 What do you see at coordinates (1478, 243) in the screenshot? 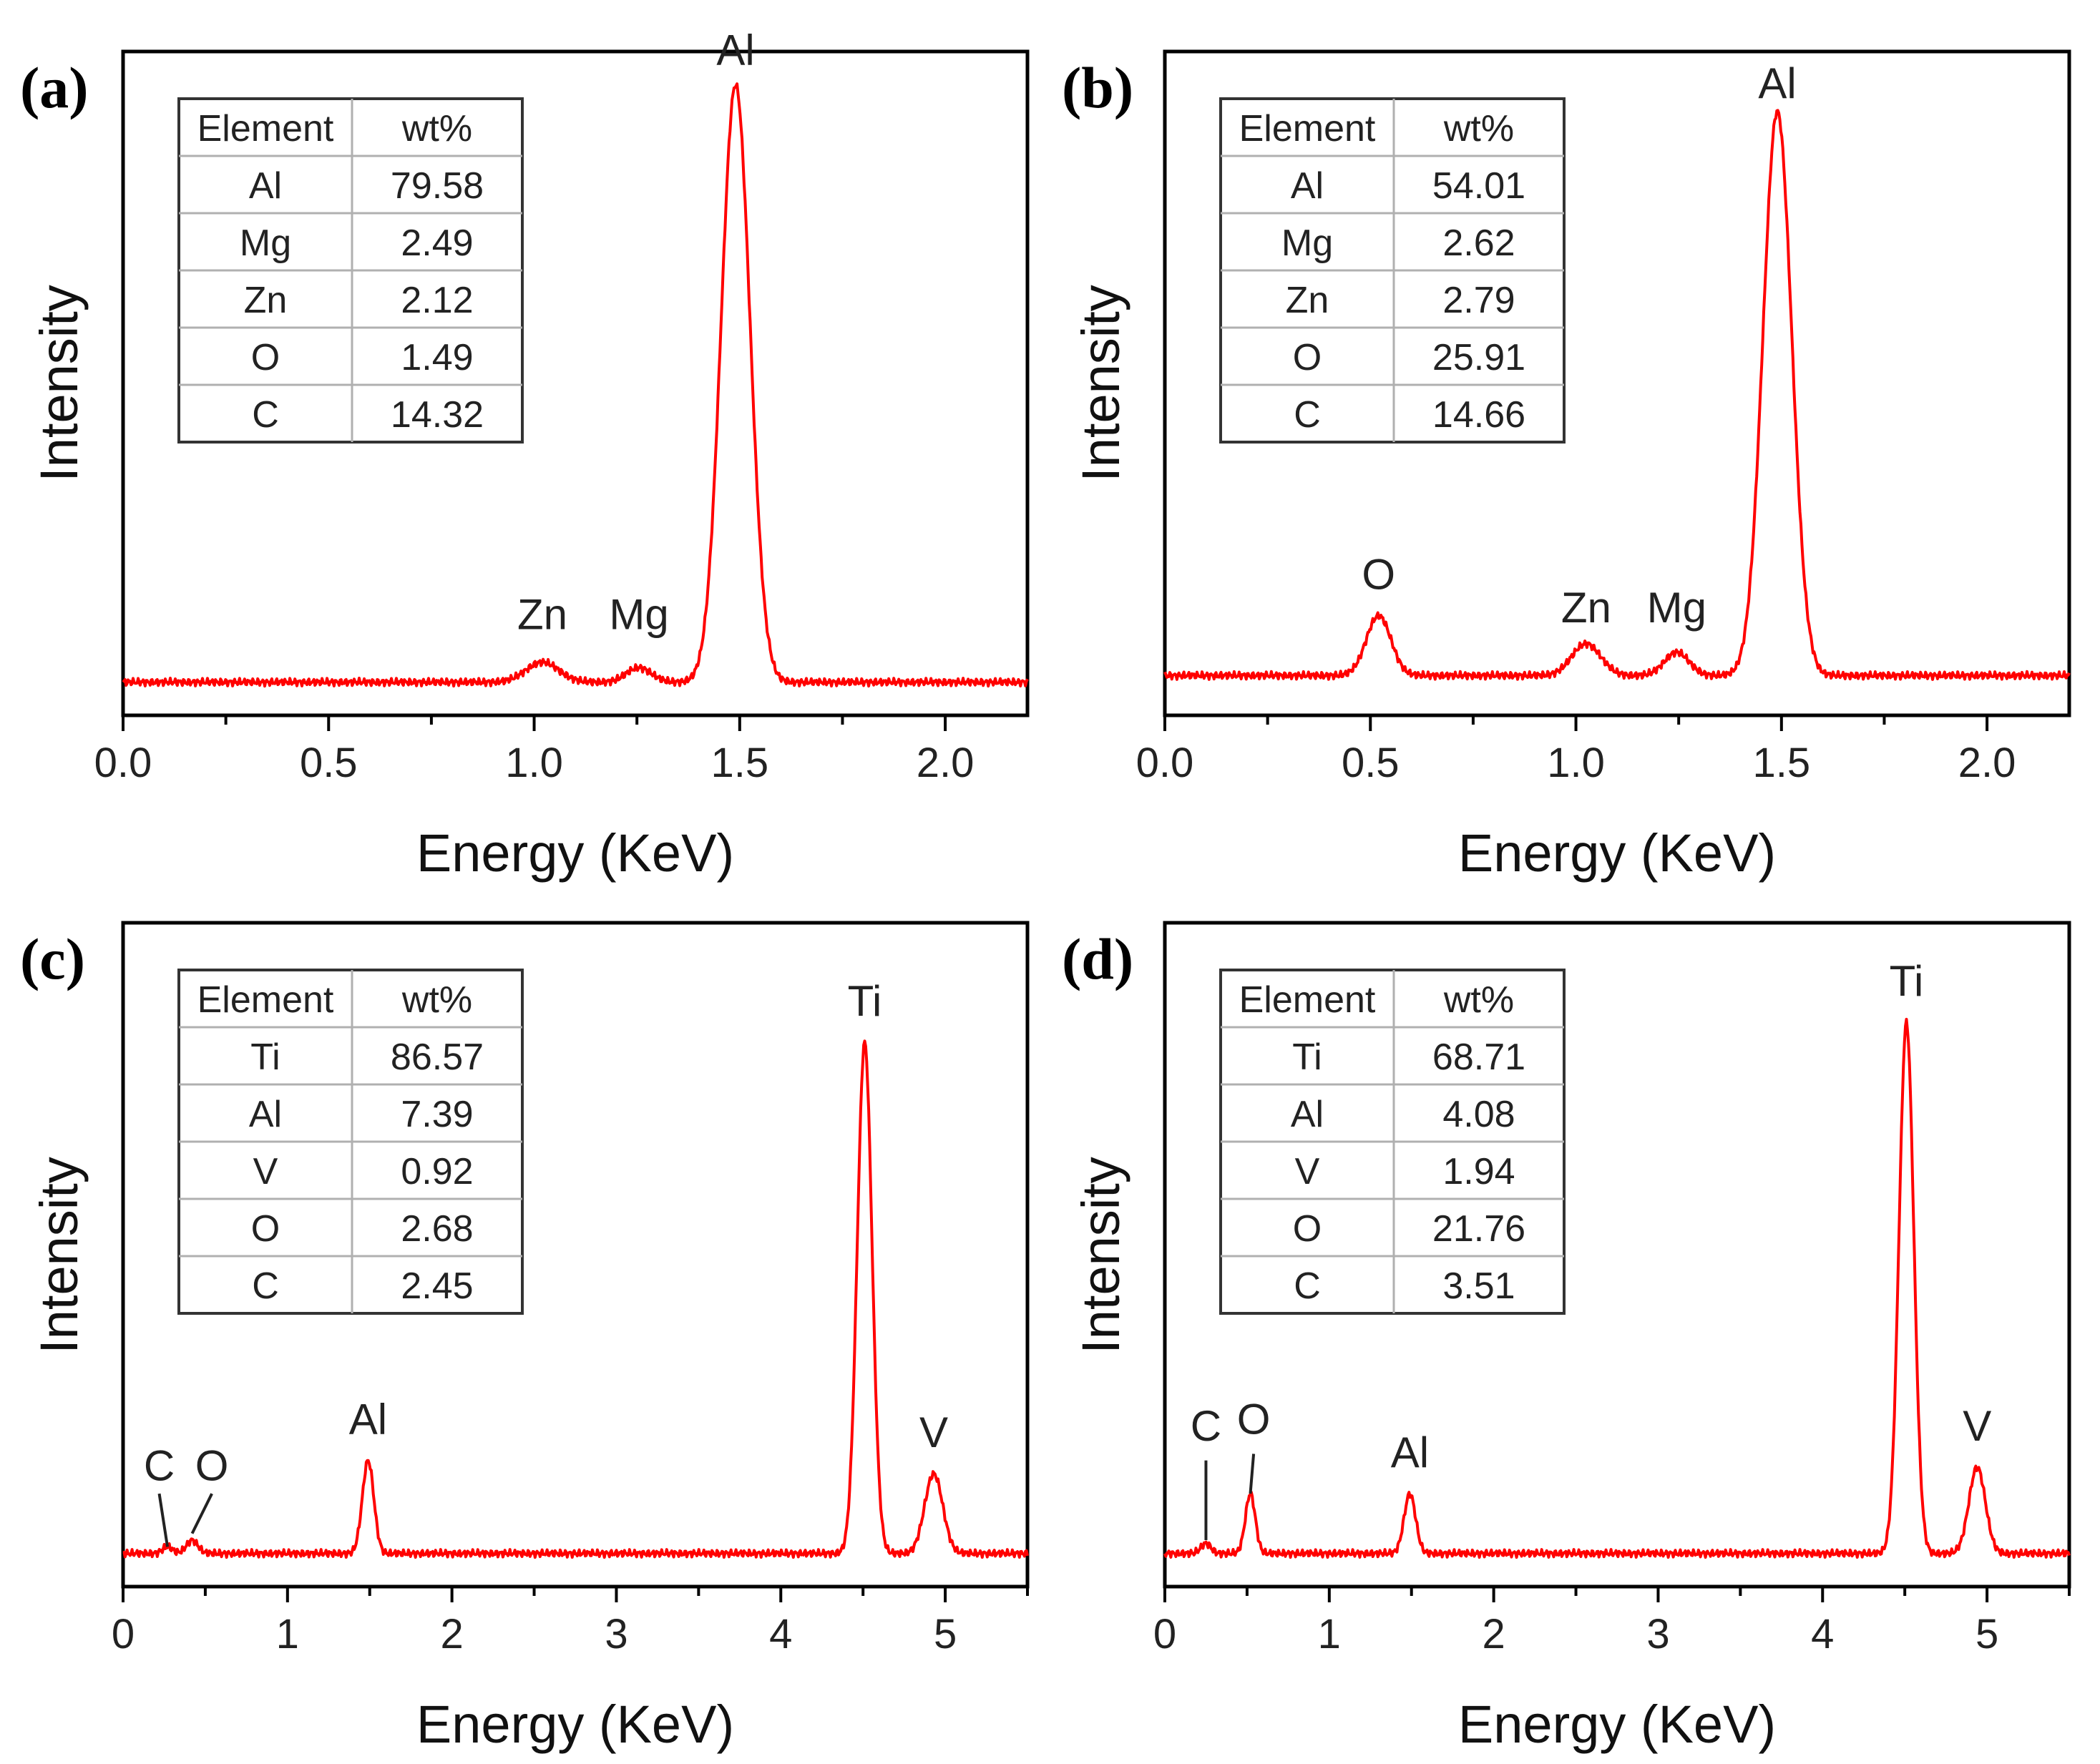
I see `table-cell-wt: 2.62` at bounding box center [1478, 243].